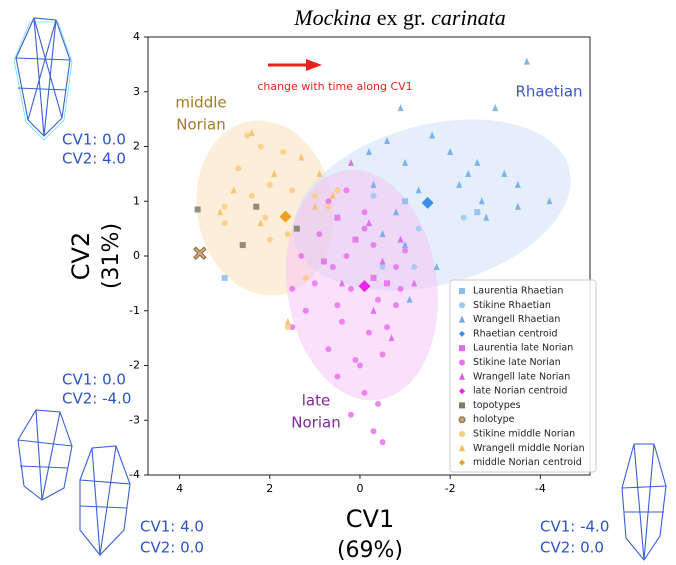 The height and width of the screenshot is (565, 676). I want to click on annotation: Norian, so click(315, 423).